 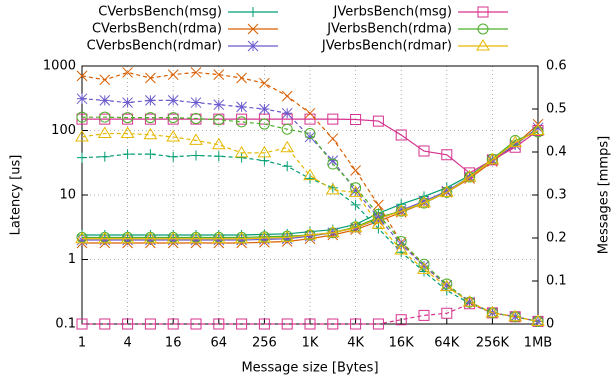 What do you see at coordinates (16, 195) in the screenshot?
I see `y-axis-label: Latency [us]` at bounding box center [16, 195].